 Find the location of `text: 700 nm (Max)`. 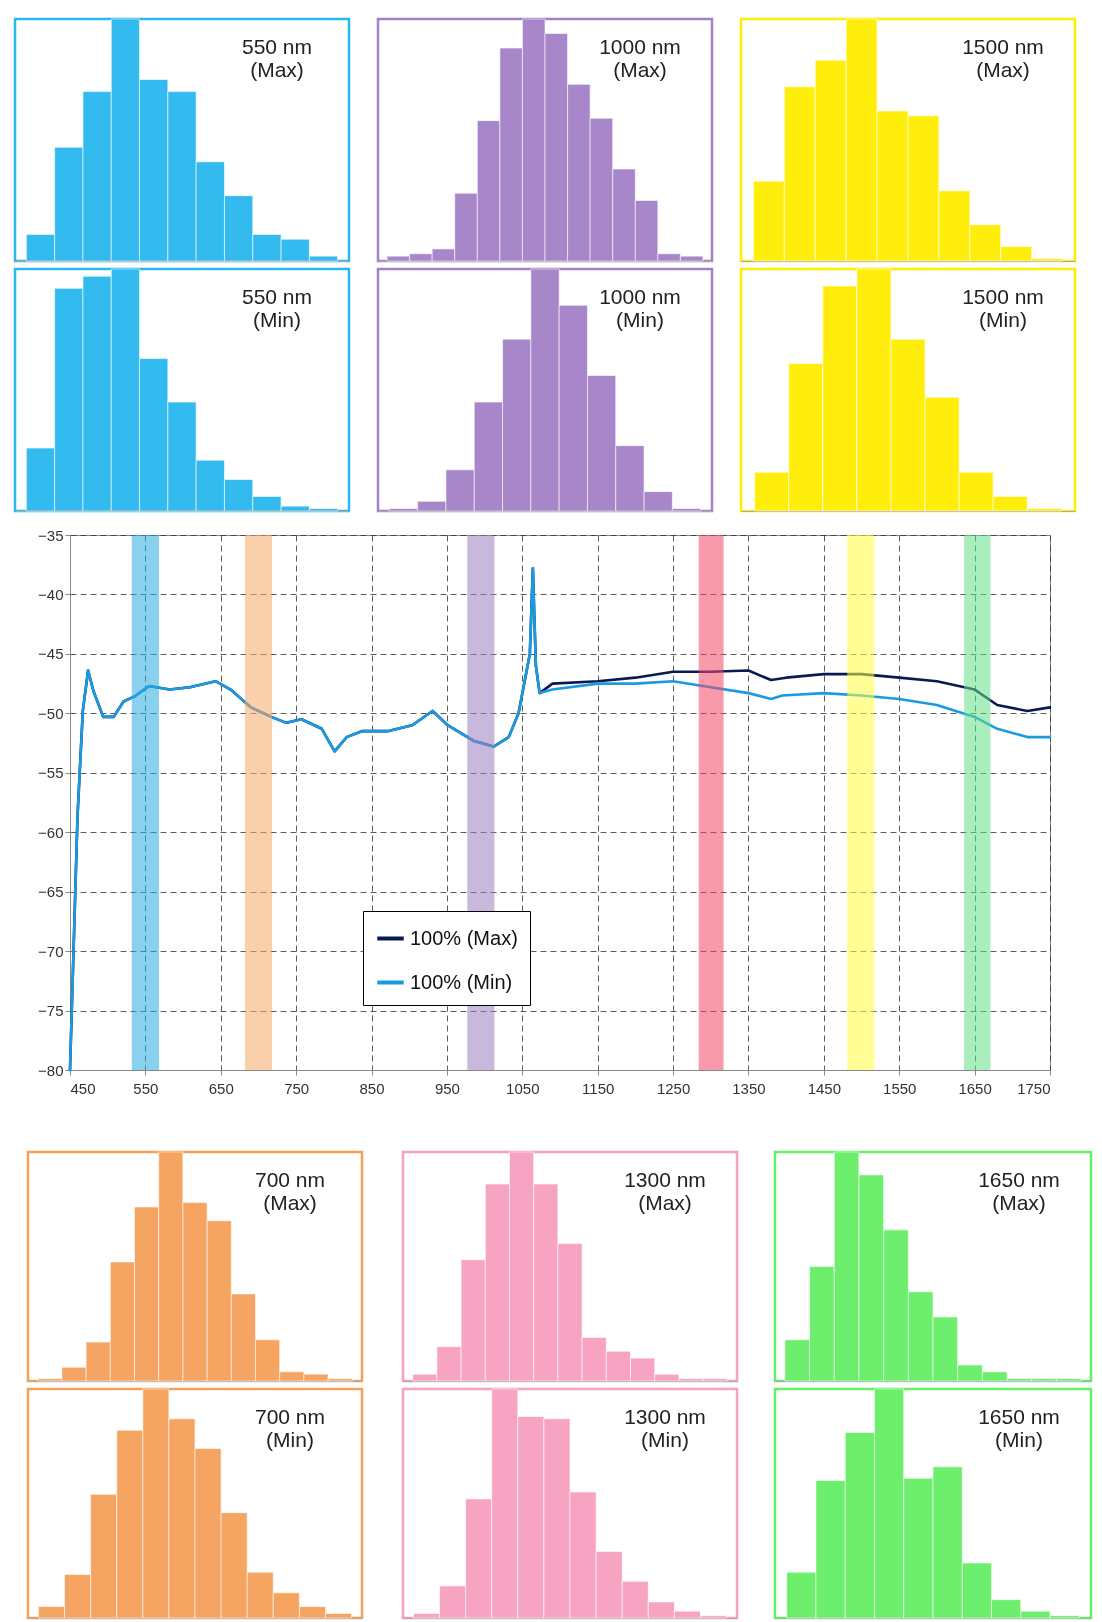

text: 700 nm (Max) is located at coordinates (290, 1190).